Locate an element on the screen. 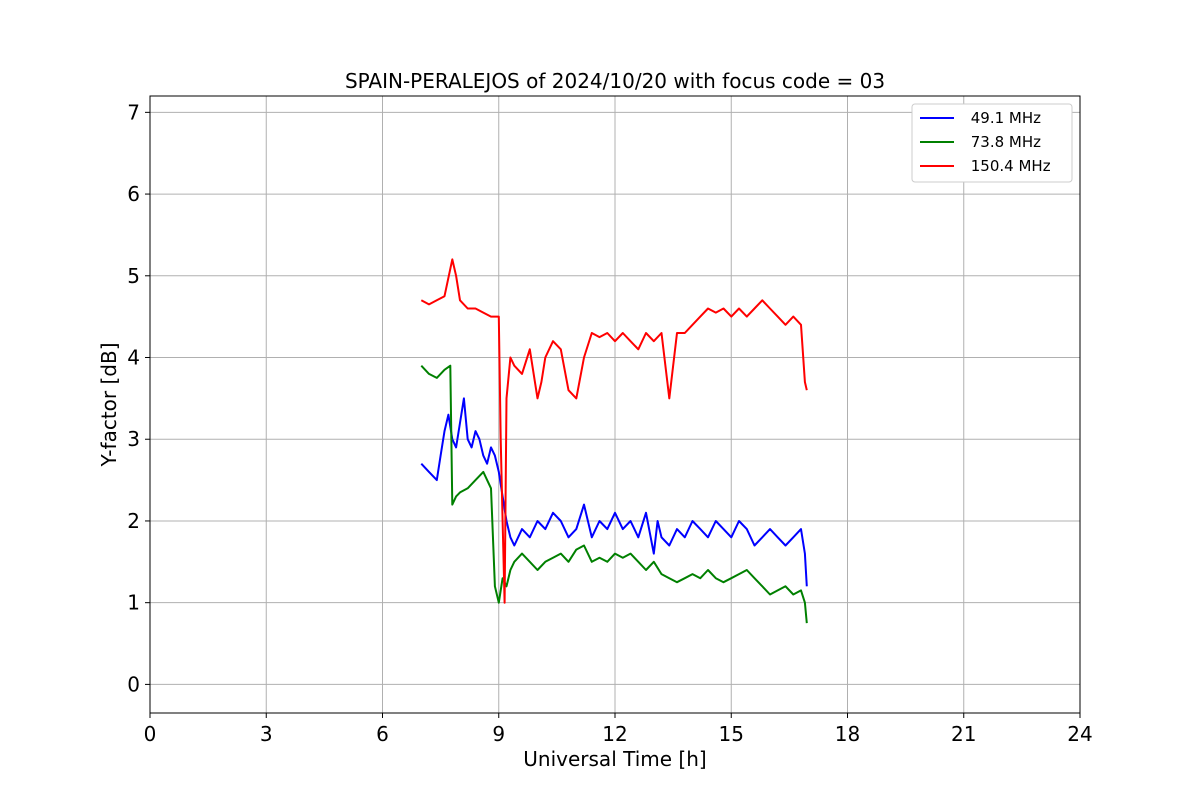 This screenshot has width=1200, height=800. series-layer is located at coordinates (614, 441).